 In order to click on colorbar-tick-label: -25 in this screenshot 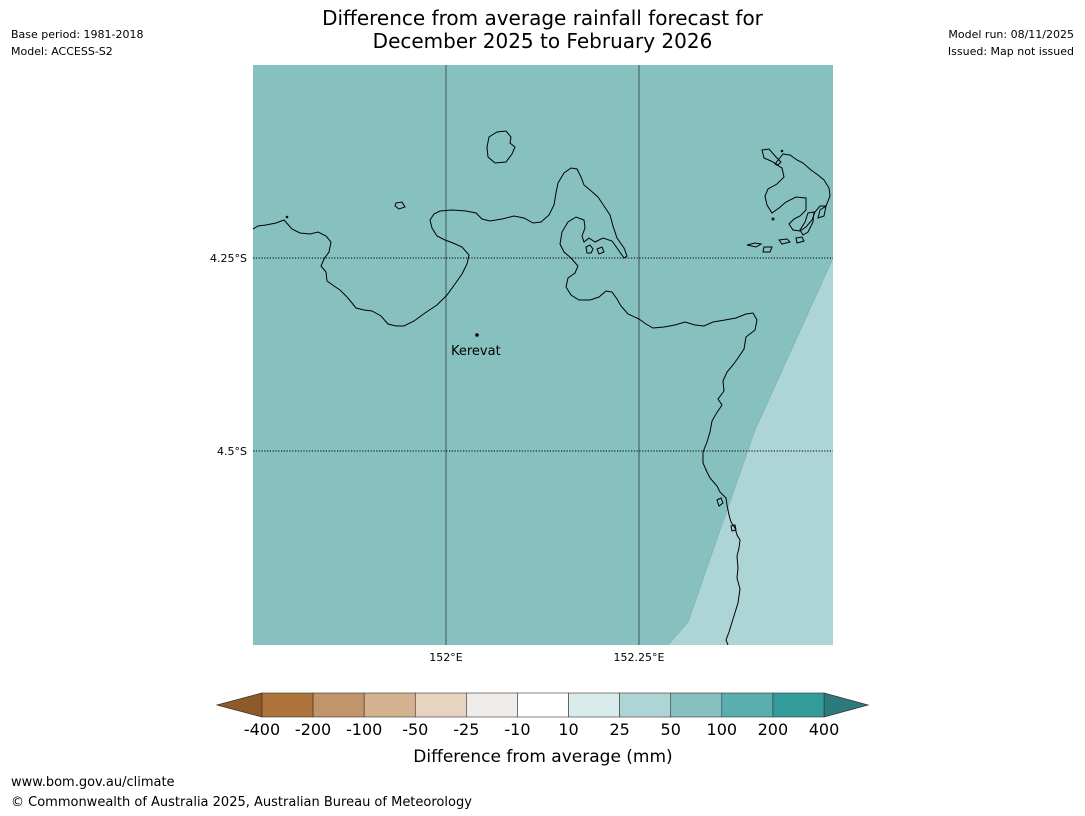, I will do `click(466, 729)`.